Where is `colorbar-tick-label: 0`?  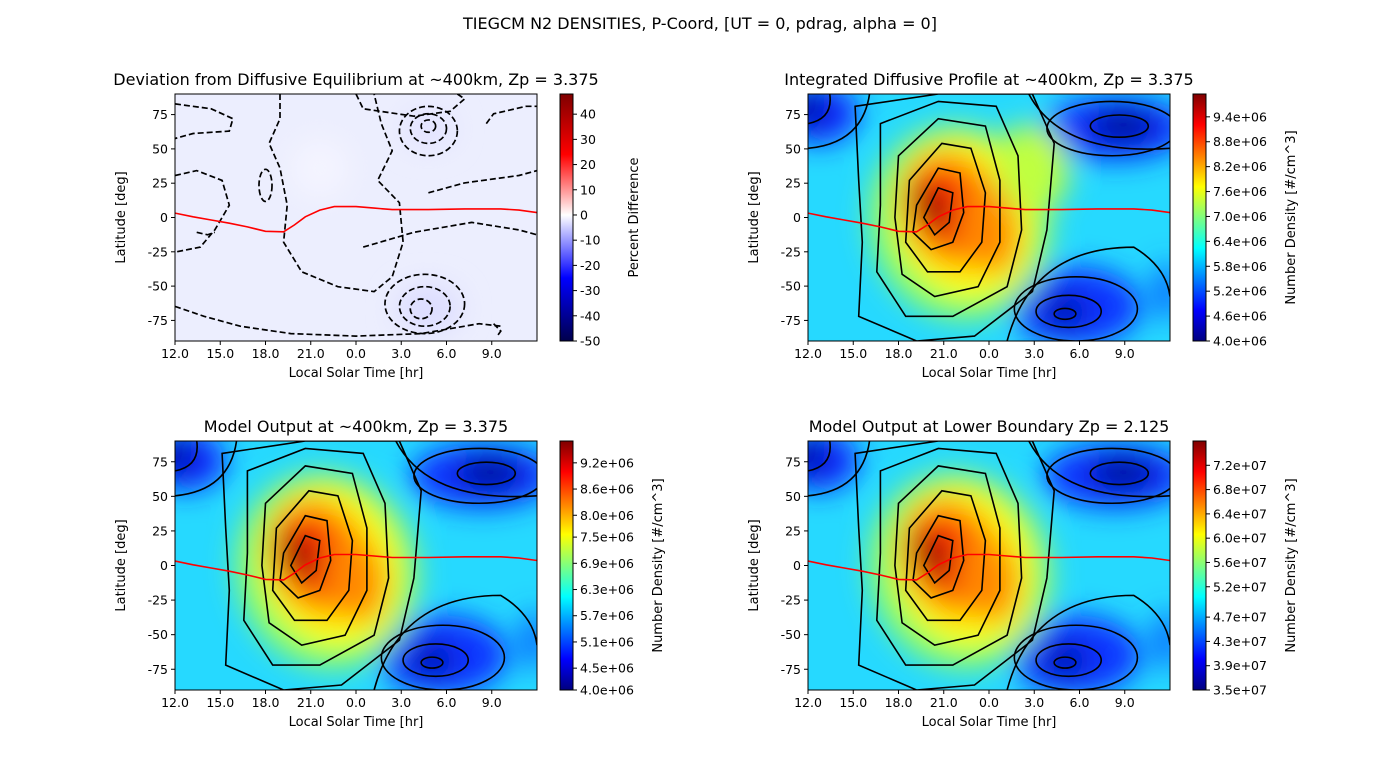
colorbar-tick-label: 0 is located at coordinates (584, 214).